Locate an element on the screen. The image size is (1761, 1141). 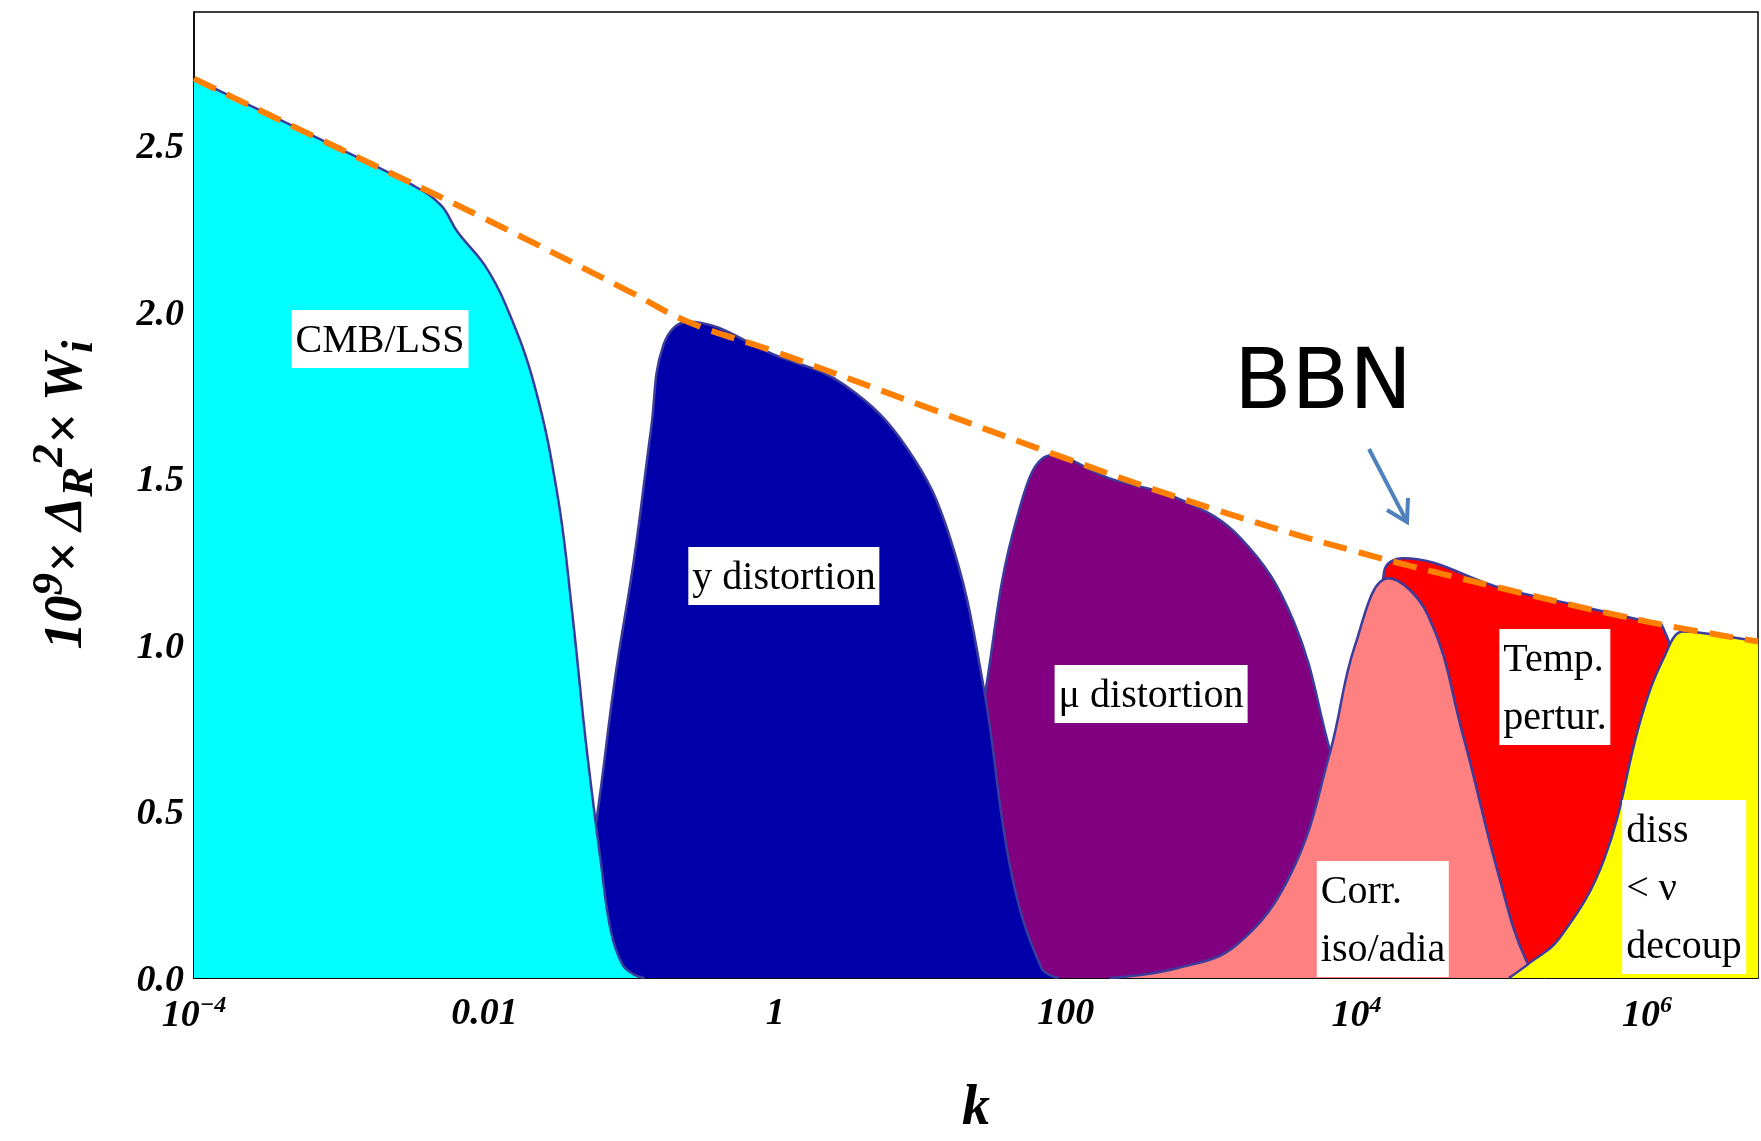
annotation: Corr. iso/adia is located at coordinates (1383, 919).